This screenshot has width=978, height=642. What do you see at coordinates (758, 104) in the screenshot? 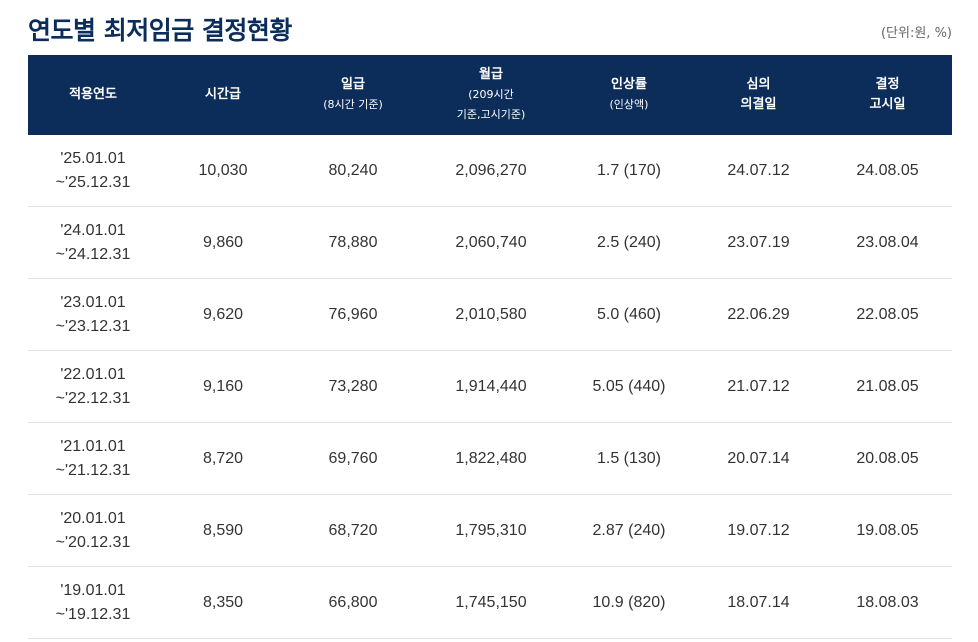
I see `header-label: 의결일` at bounding box center [758, 104].